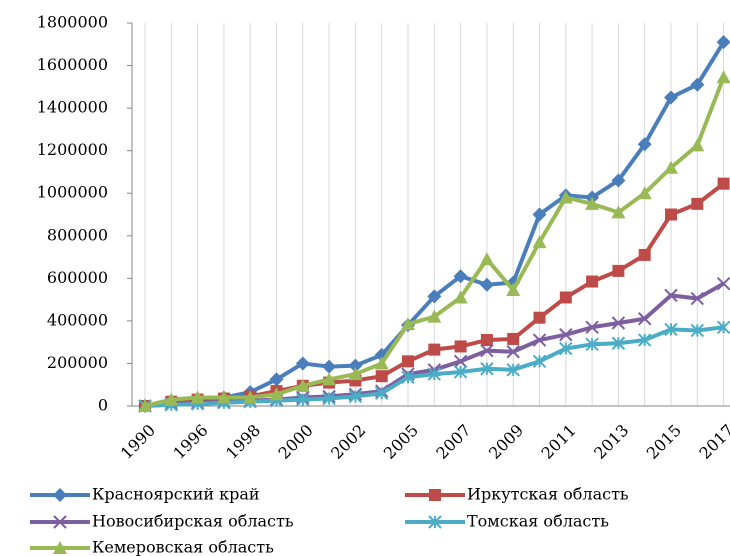  I want to click on x-tick-label: 2015, so click(664, 442).